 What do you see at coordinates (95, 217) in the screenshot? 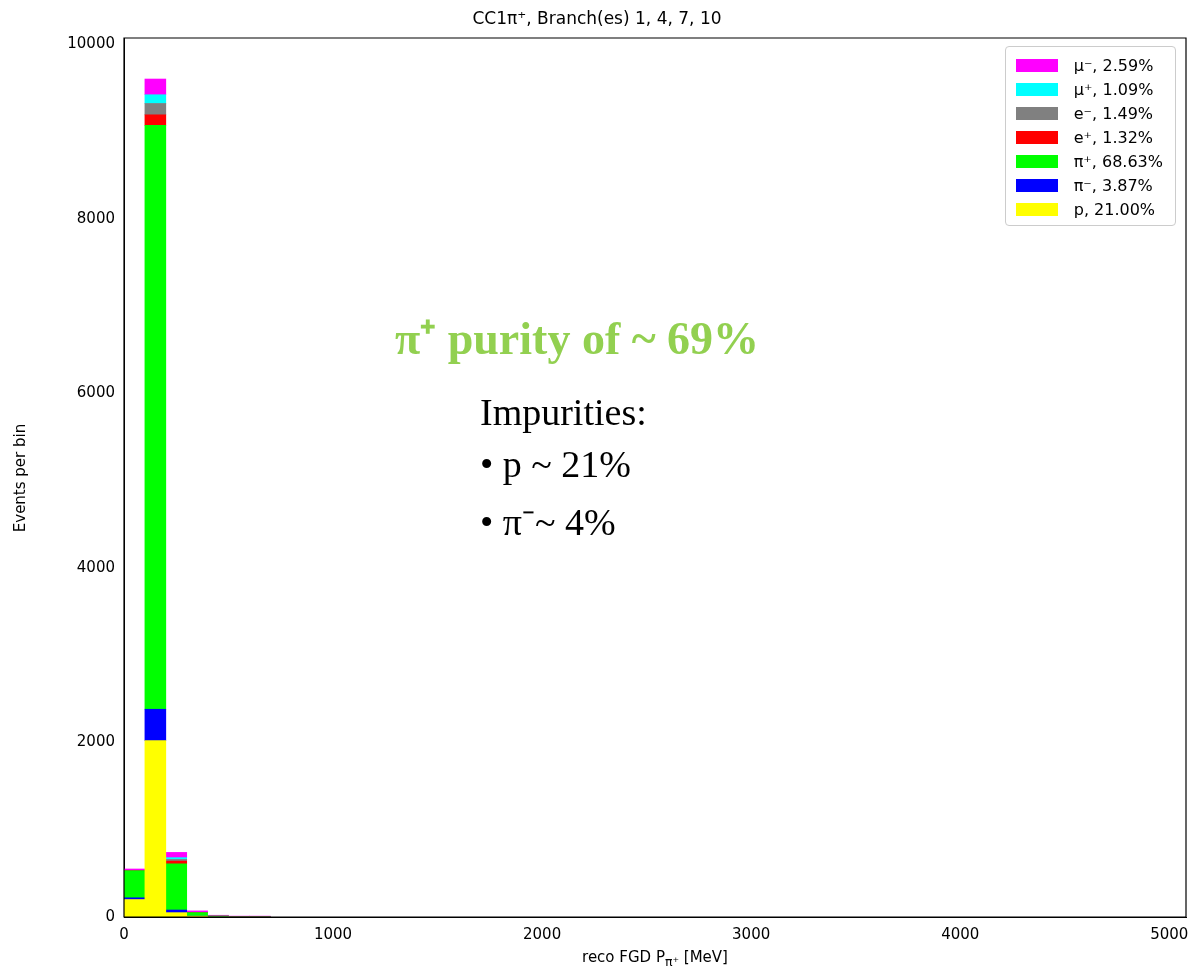
I see `y-tick-label: 8000` at bounding box center [95, 217].